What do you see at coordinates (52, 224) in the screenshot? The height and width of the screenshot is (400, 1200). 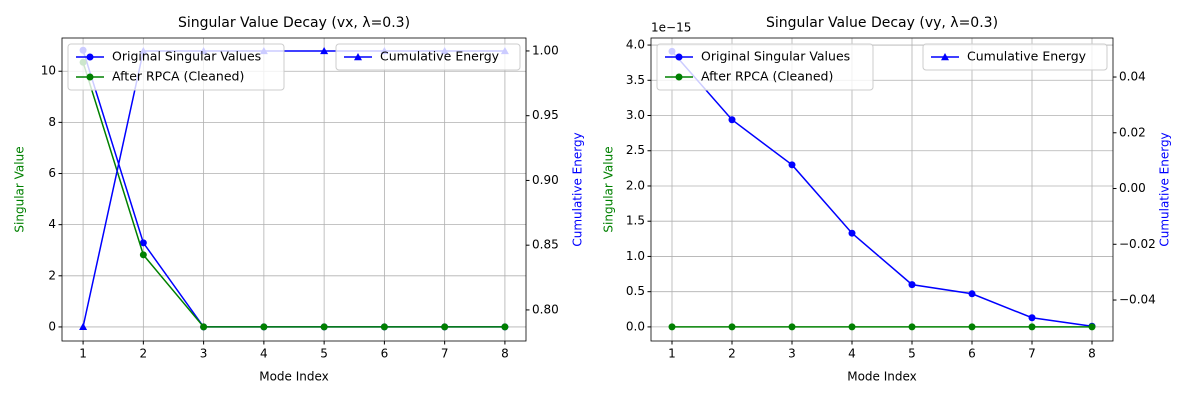 I see `y-tick-label: 4` at bounding box center [52, 224].